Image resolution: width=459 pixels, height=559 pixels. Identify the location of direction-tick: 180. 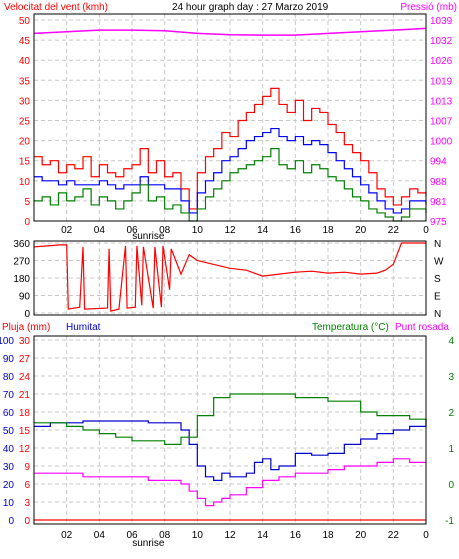
(21, 279).